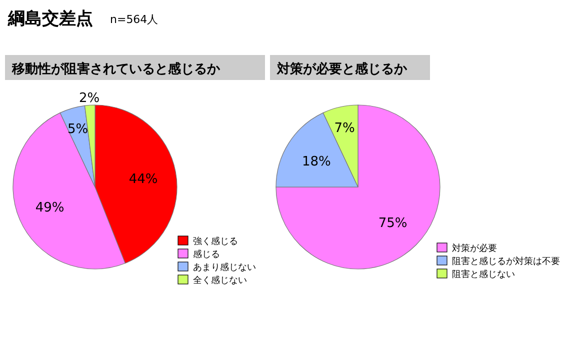  I want to click on text: 綱島交差点, so click(50, 19).